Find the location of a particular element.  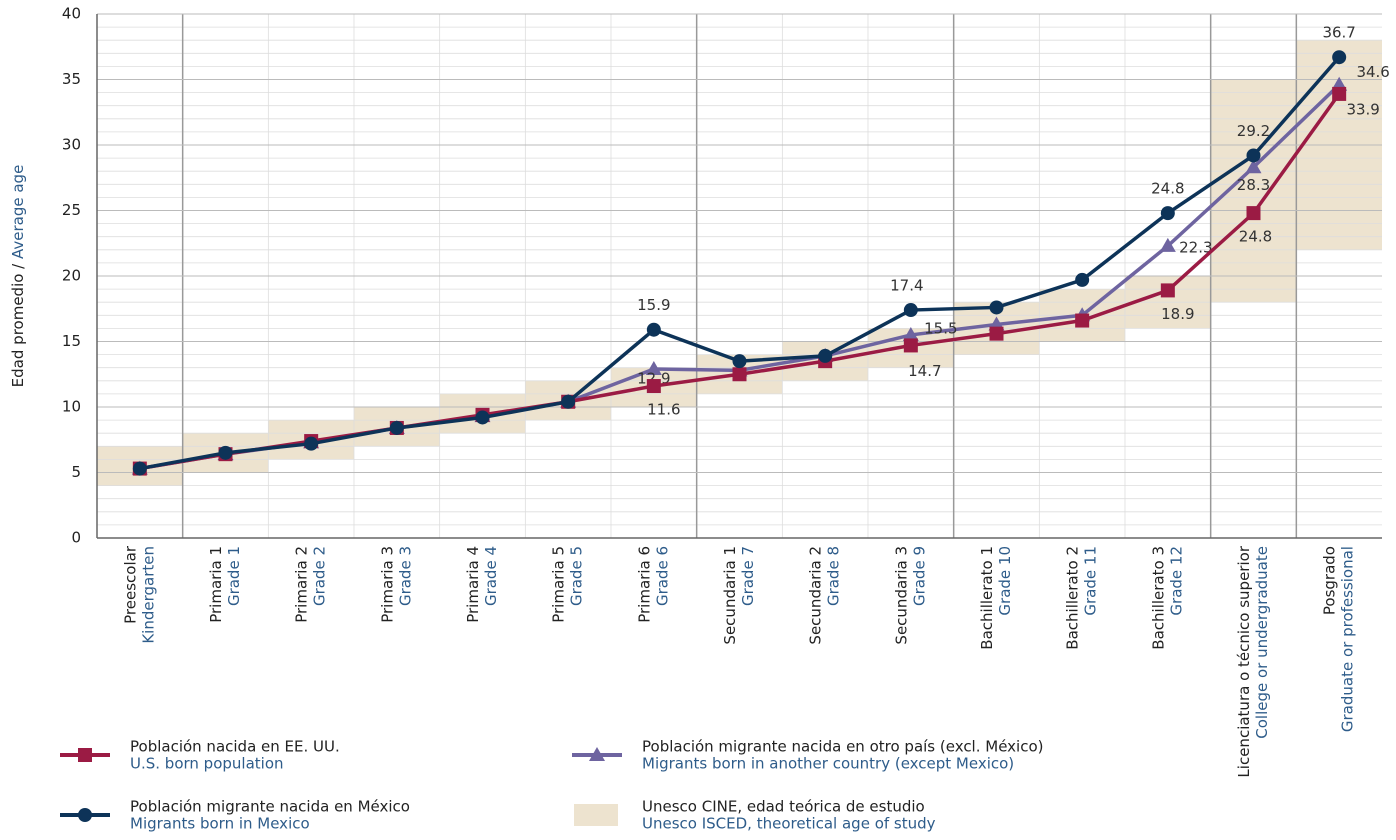

x-tick-label-en: Grade 1 is located at coordinates (234, 576).